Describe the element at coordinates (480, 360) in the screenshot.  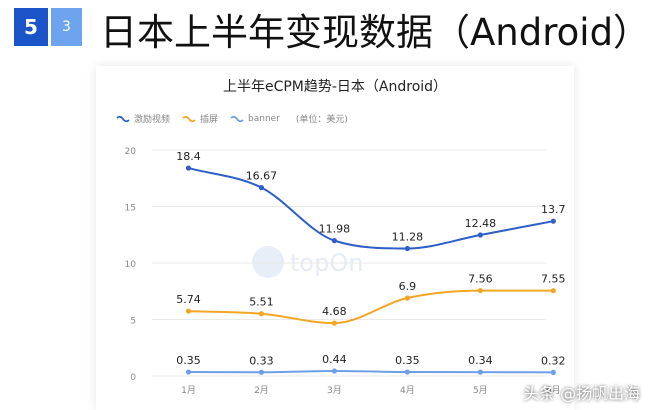
I see `data-label: 0.34` at that location.